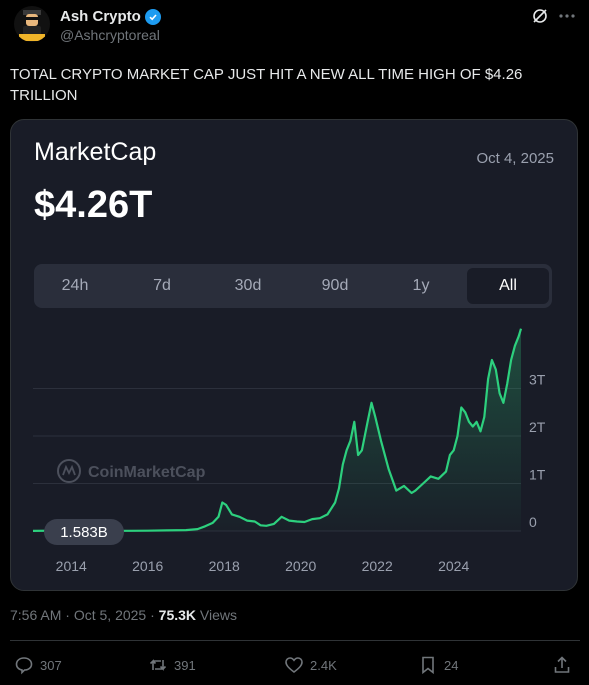 The height and width of the screenshot is (685, 589). What do you see at coordinates (323, 665) in the screenshot?
I see `like-count: 2.4K` at bounding box center [323, 665].